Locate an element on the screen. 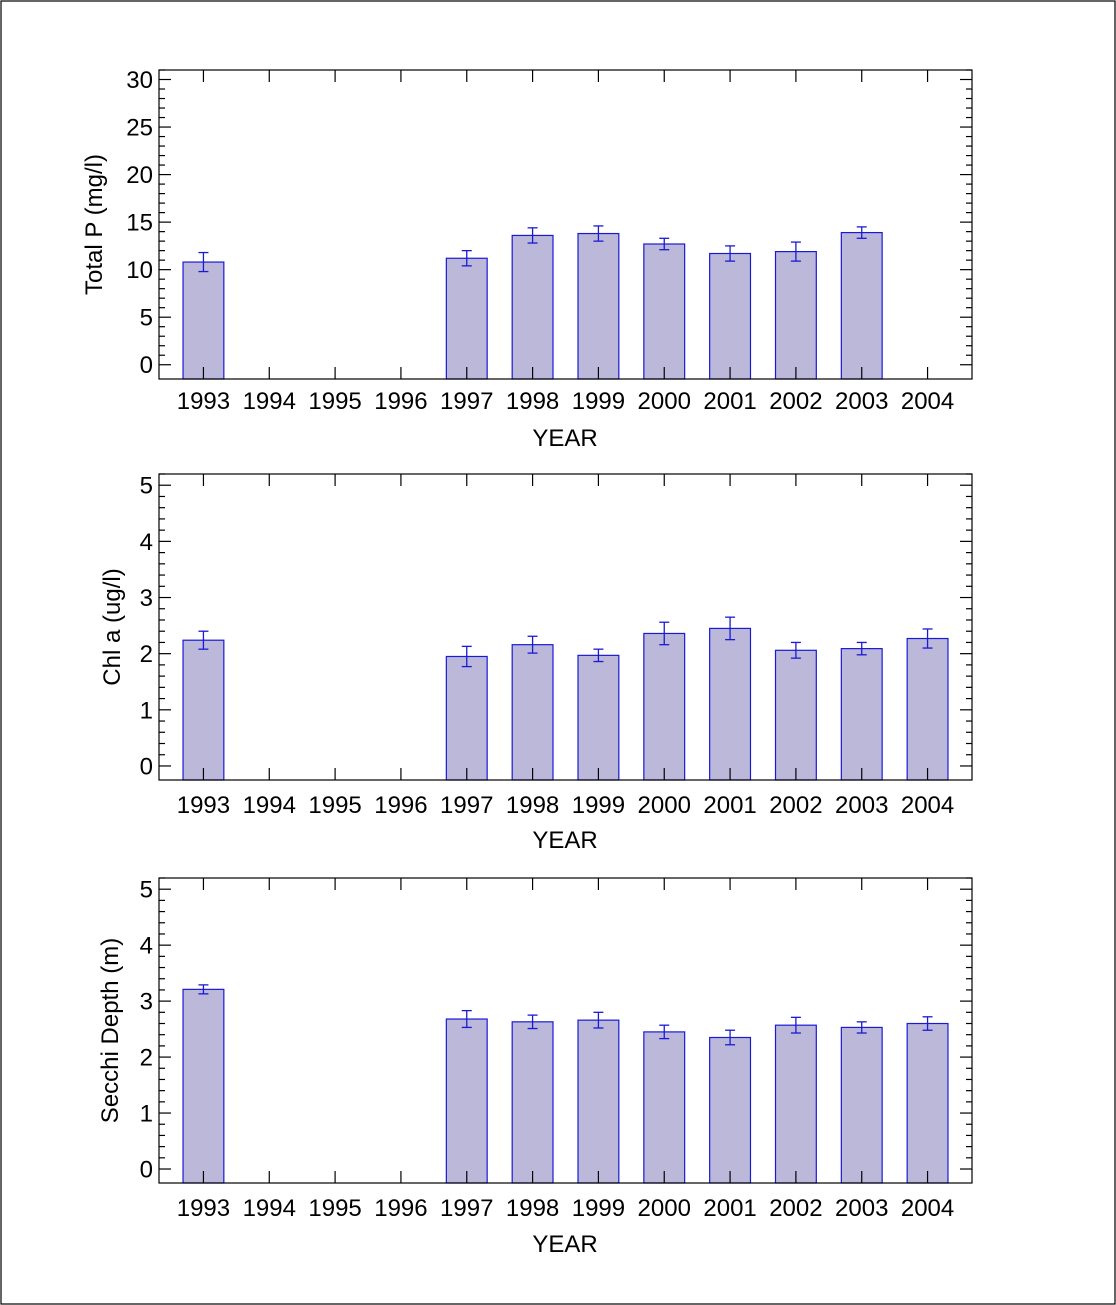 The width and height of the screenshot is (1116, 1305). secchi-depth-x-tick-label: 1997 is located at coordinates (466, 1208).